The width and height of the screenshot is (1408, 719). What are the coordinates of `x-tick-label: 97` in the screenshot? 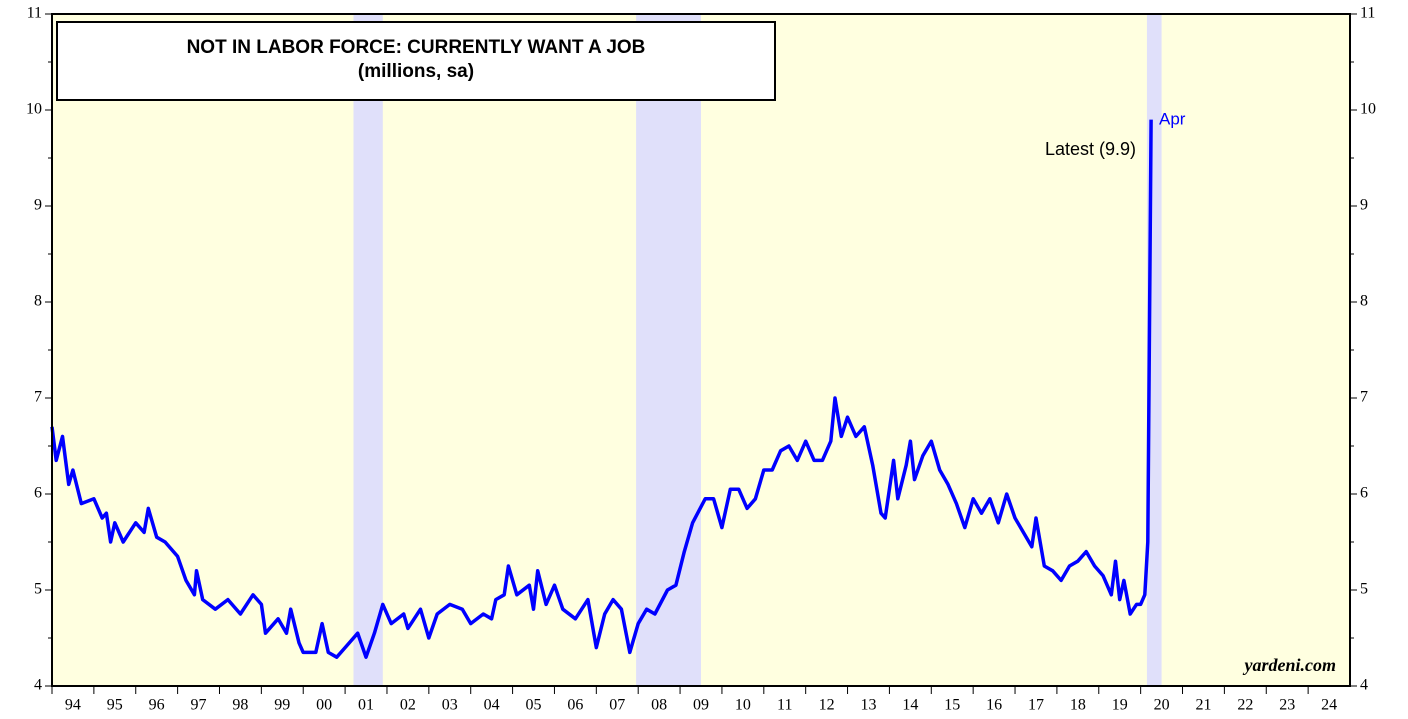 It's located at (199, 705).